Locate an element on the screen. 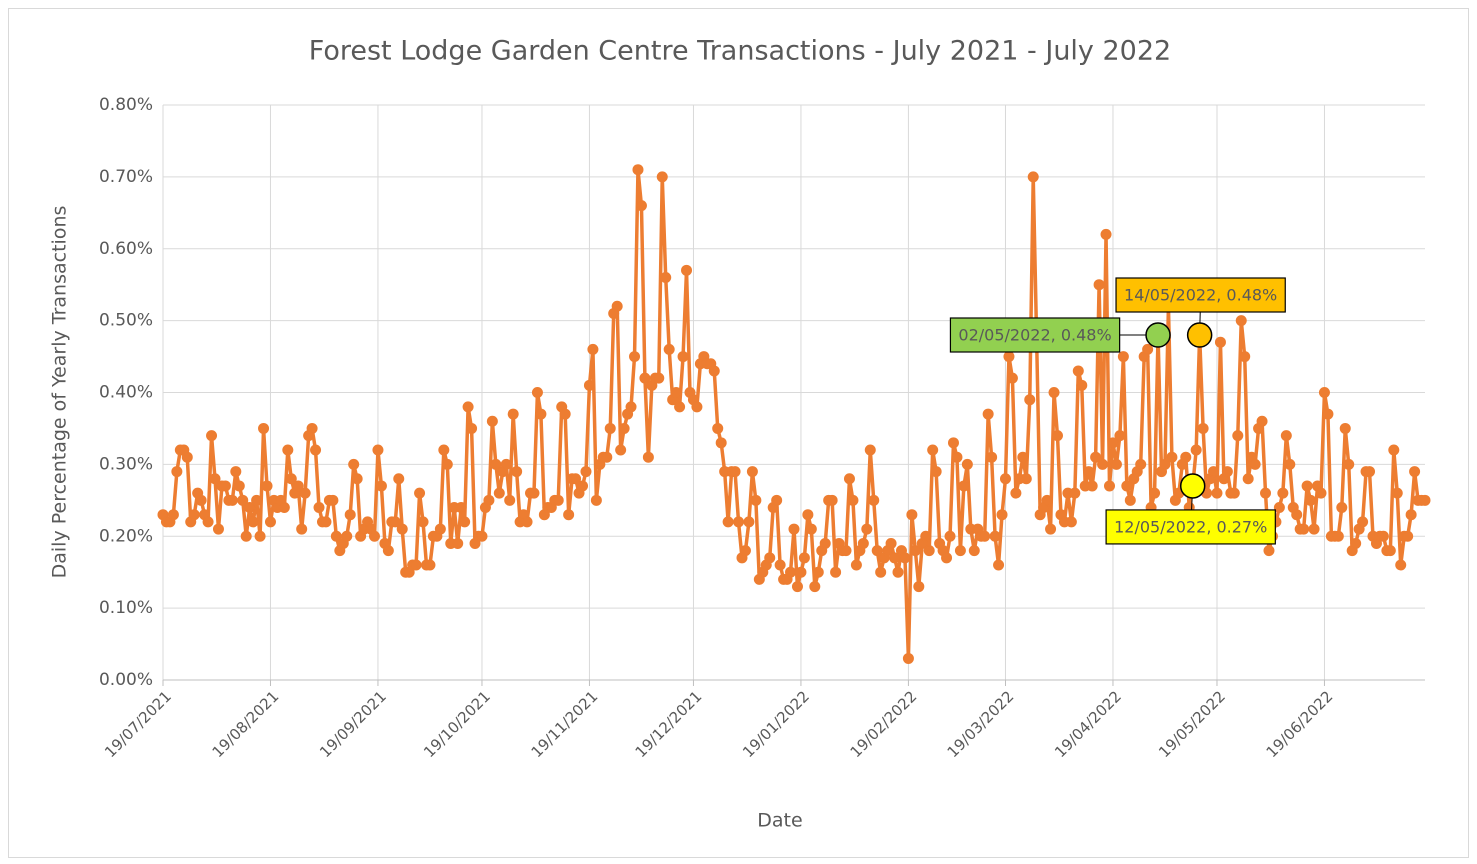 This screenshot has height=864, width=1477. annotation: 02/05/2022, 0.48% is located at coordinates (1060, 335).